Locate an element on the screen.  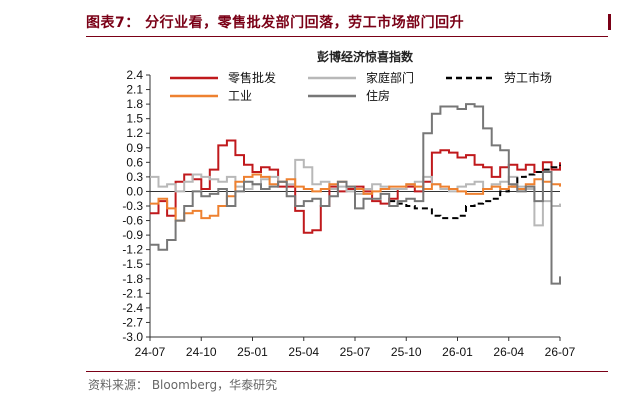
figure-title-bar: 图表7： 分行业看，零售批发部门回落，劳工市场部门回升 is located at coordinates (347, 21).